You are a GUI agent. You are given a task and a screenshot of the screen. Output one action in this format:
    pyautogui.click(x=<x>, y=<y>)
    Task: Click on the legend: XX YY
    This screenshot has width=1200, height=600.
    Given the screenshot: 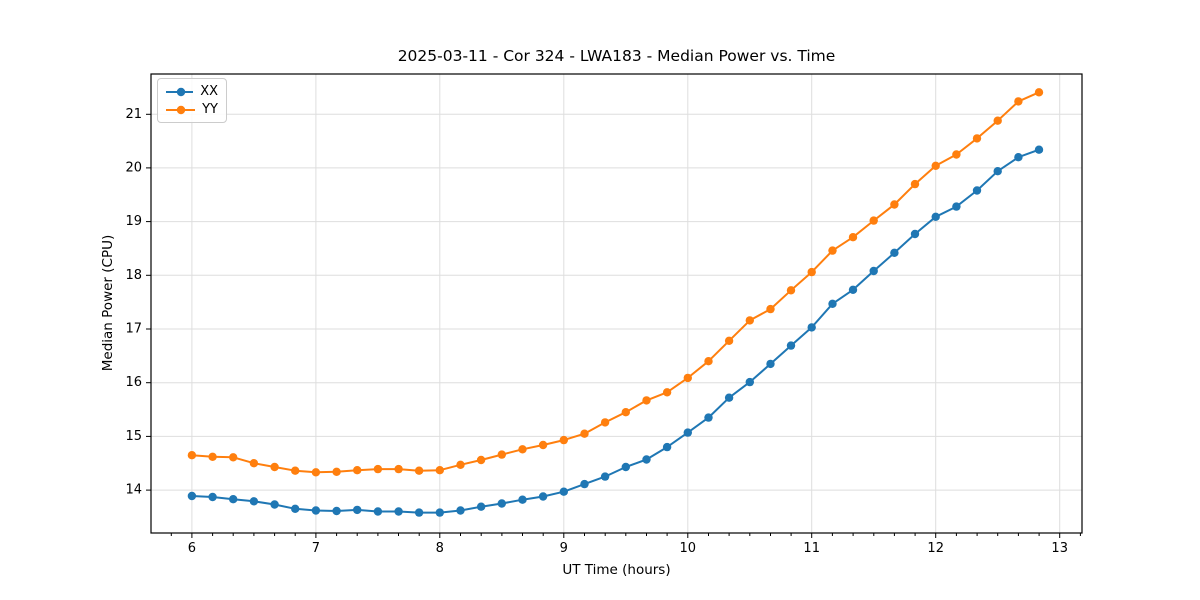 What is the action you would take?
    pyautogui.click(x=192, y=100)
    